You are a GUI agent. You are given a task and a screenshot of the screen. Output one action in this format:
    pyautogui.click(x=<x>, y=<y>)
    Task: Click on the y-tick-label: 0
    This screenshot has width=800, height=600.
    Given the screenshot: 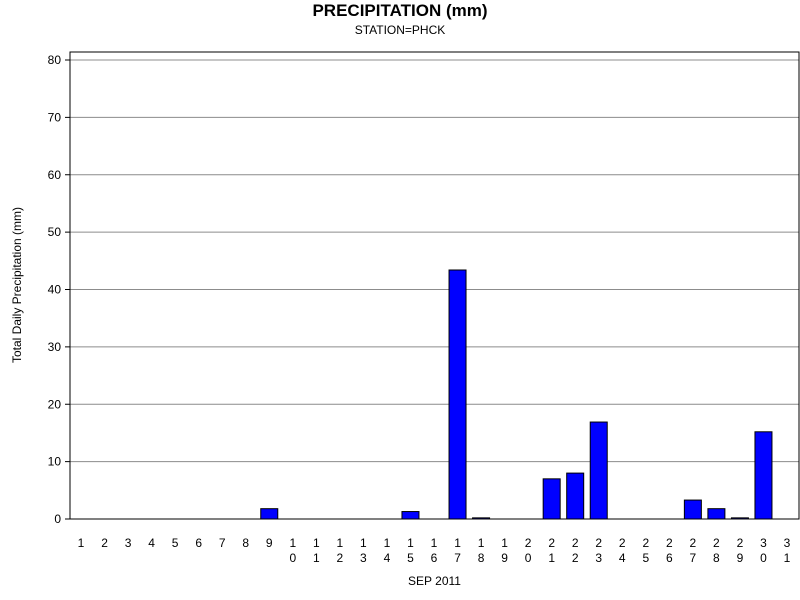 What is the action you would take?
    pyautogui.click(x=57, y=519)
    